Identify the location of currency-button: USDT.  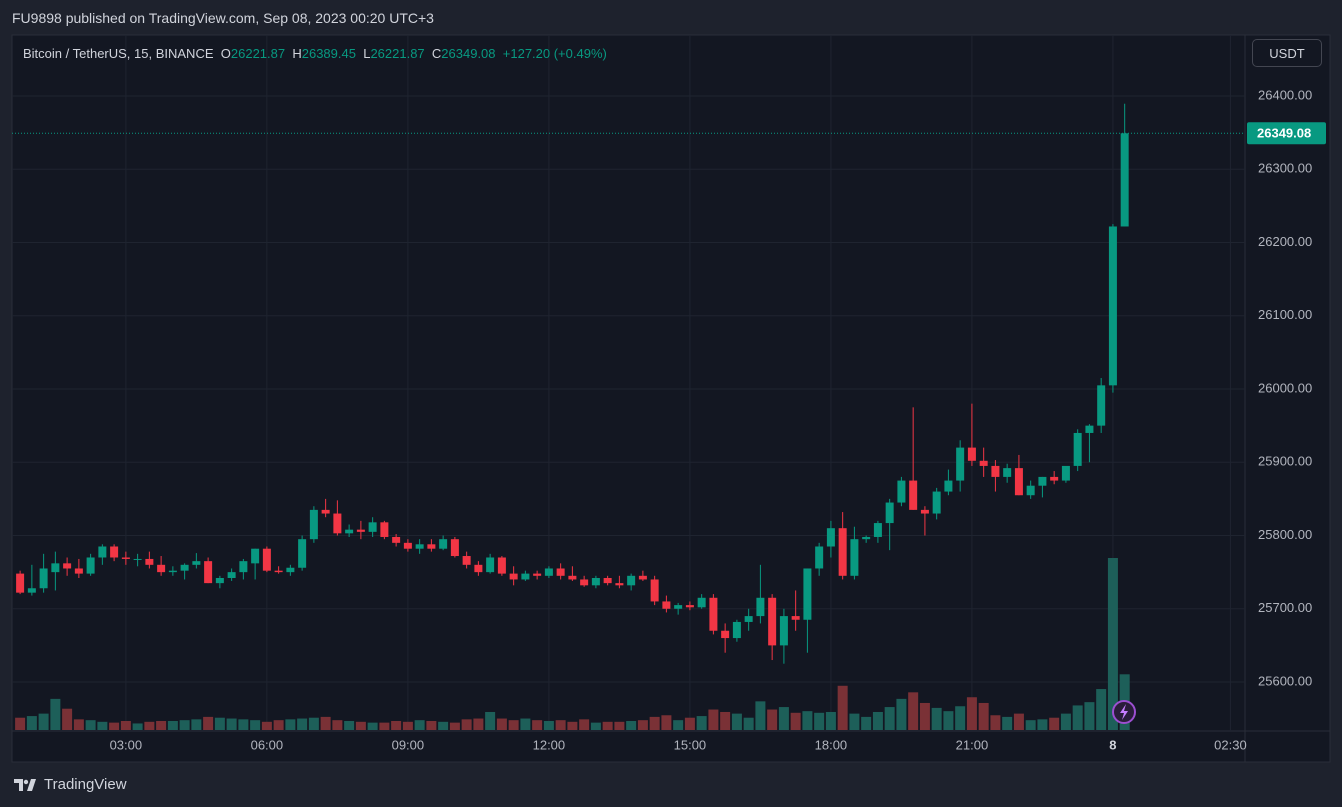
(1287, 53).